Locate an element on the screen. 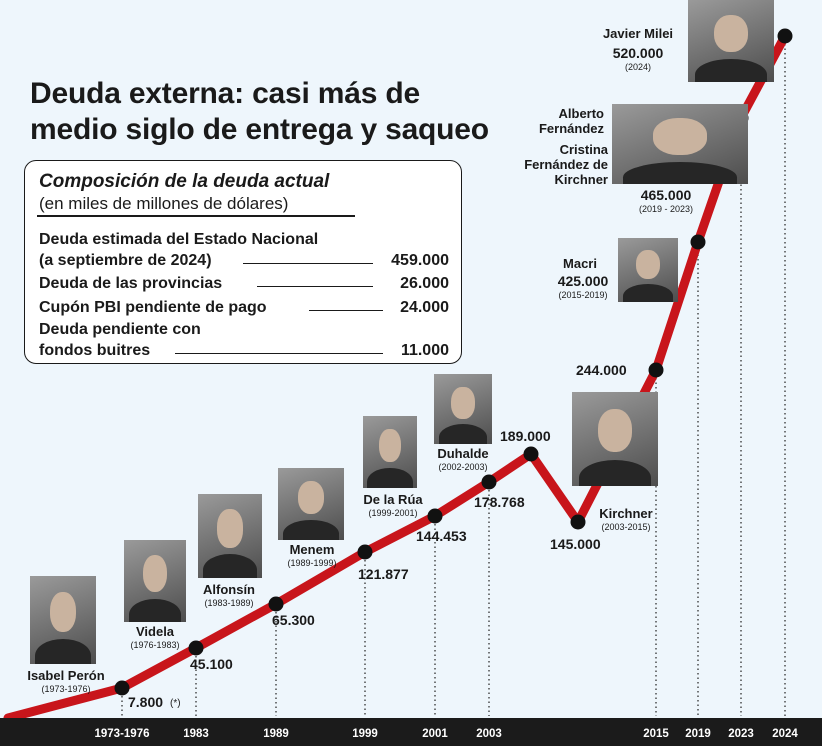  box-title: Composición de la deuda actual is located at coordinates (184, 181).